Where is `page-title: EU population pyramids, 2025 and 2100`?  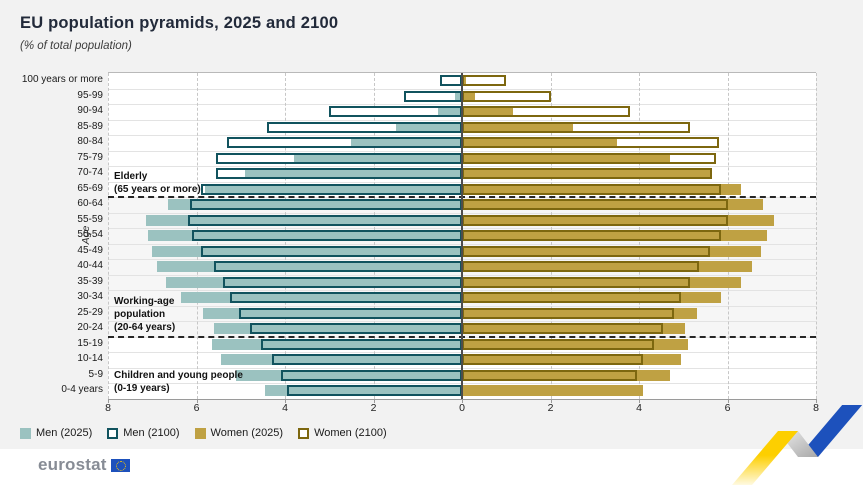 page-title: EU population pyramids, 2025 and 2100 is located at coordinates (179, 23).